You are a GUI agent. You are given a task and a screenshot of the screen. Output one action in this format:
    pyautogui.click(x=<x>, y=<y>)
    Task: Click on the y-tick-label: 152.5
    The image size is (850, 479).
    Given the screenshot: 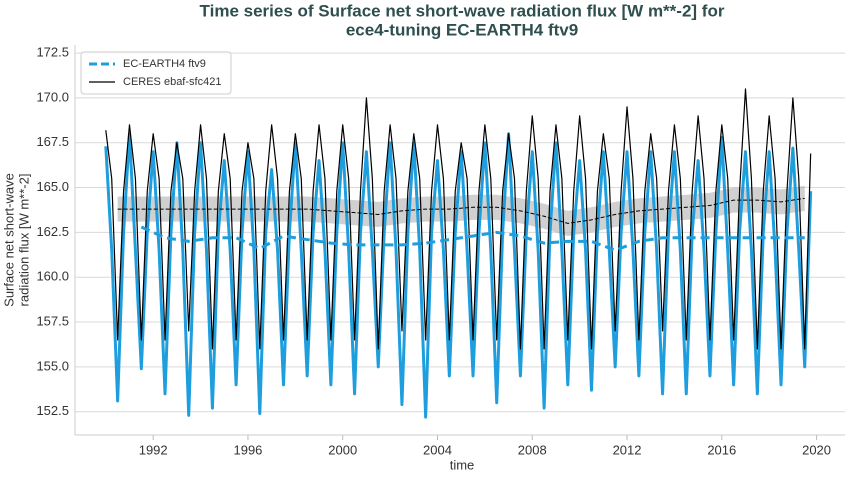 What is the action you would take?
    pyautogui.click(x=52, y=410)
    